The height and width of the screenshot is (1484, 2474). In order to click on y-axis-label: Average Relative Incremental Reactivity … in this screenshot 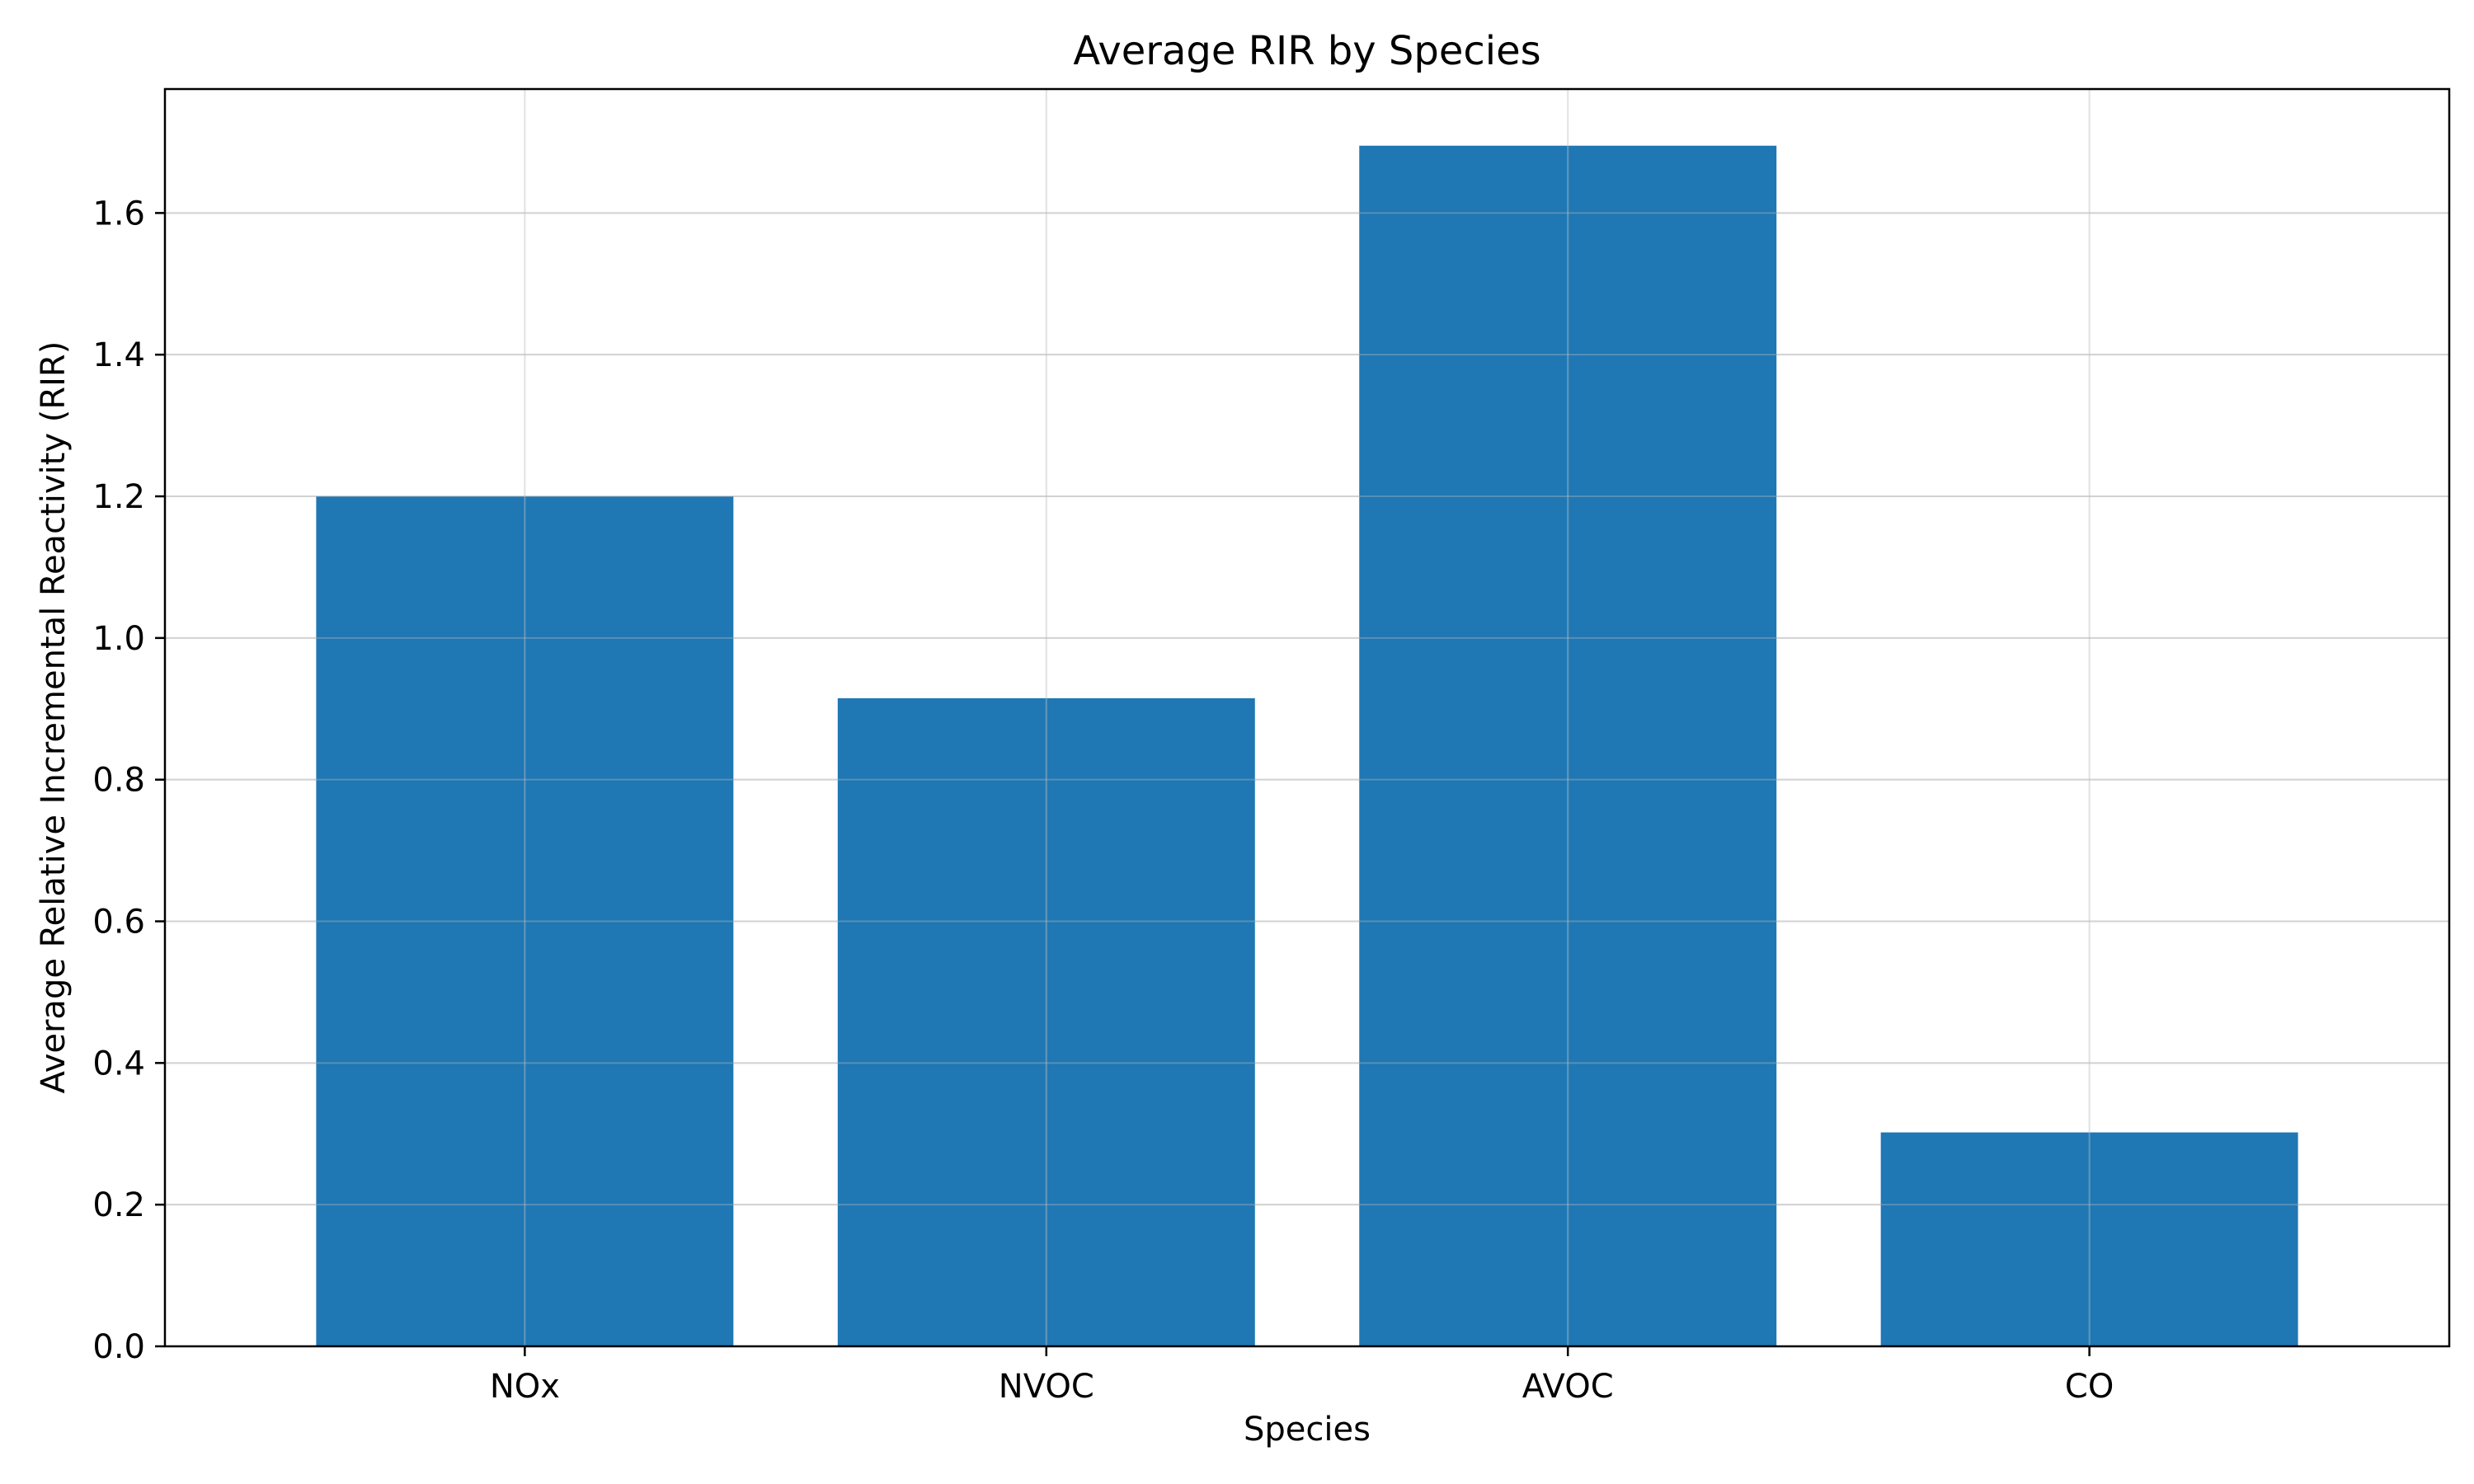, I will do `click(54, 717)`.